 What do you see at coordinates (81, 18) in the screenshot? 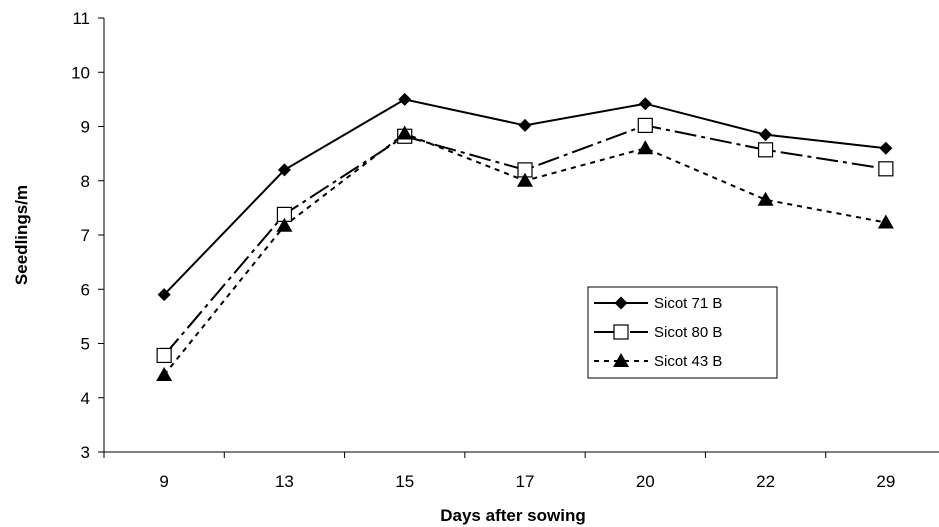
I see `y-tick-label: 11` at bounding box center [81, 18].